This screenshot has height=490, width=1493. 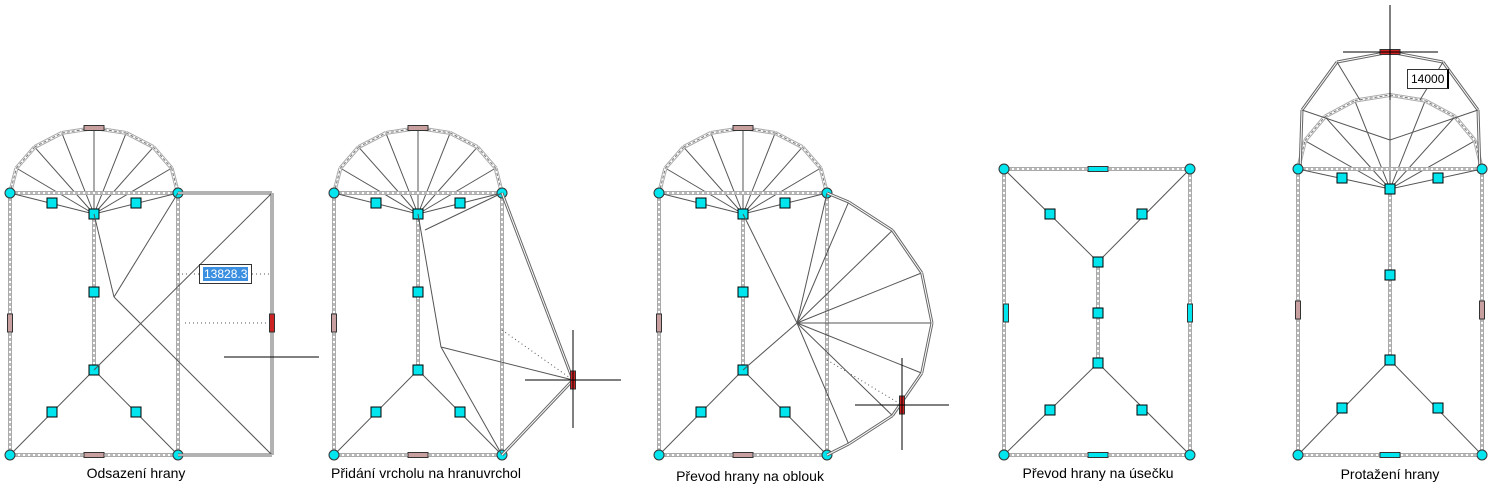 What do you see at coordinates (1098, 473) in the screenshot?
I see `caption-edge-to-line: Převod hrany na úsečku` at bounding box center [1098, 473].